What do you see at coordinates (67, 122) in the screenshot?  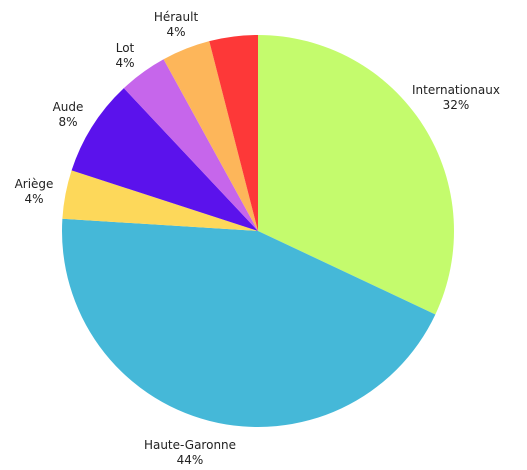 I see `slice-label-percent: 8%` at bounding box center [67, 122].